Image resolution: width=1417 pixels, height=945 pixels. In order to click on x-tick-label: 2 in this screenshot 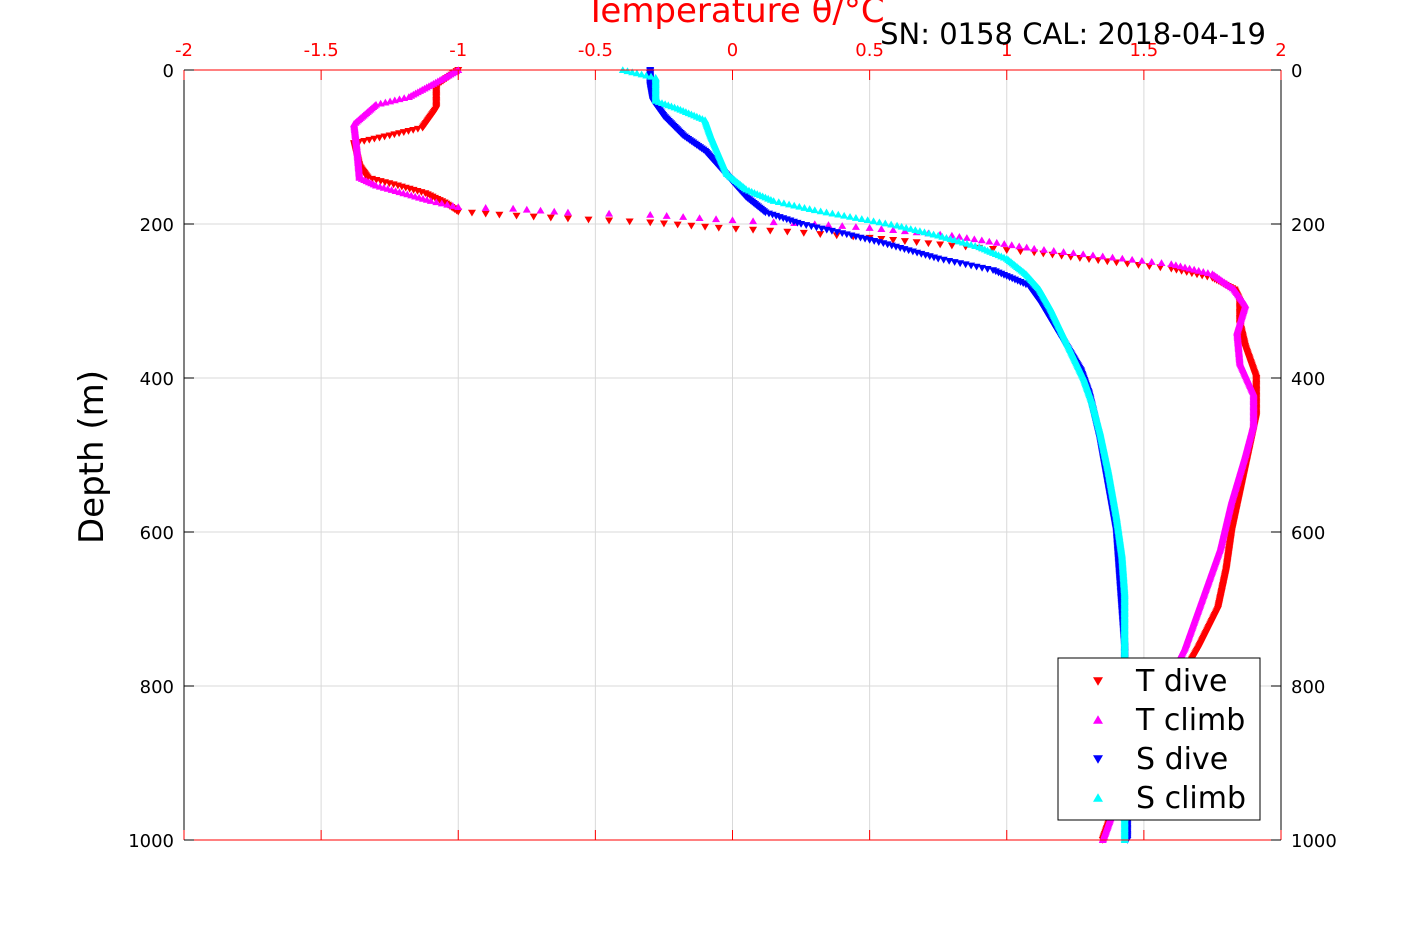, I will do `click(1280, 50)`.